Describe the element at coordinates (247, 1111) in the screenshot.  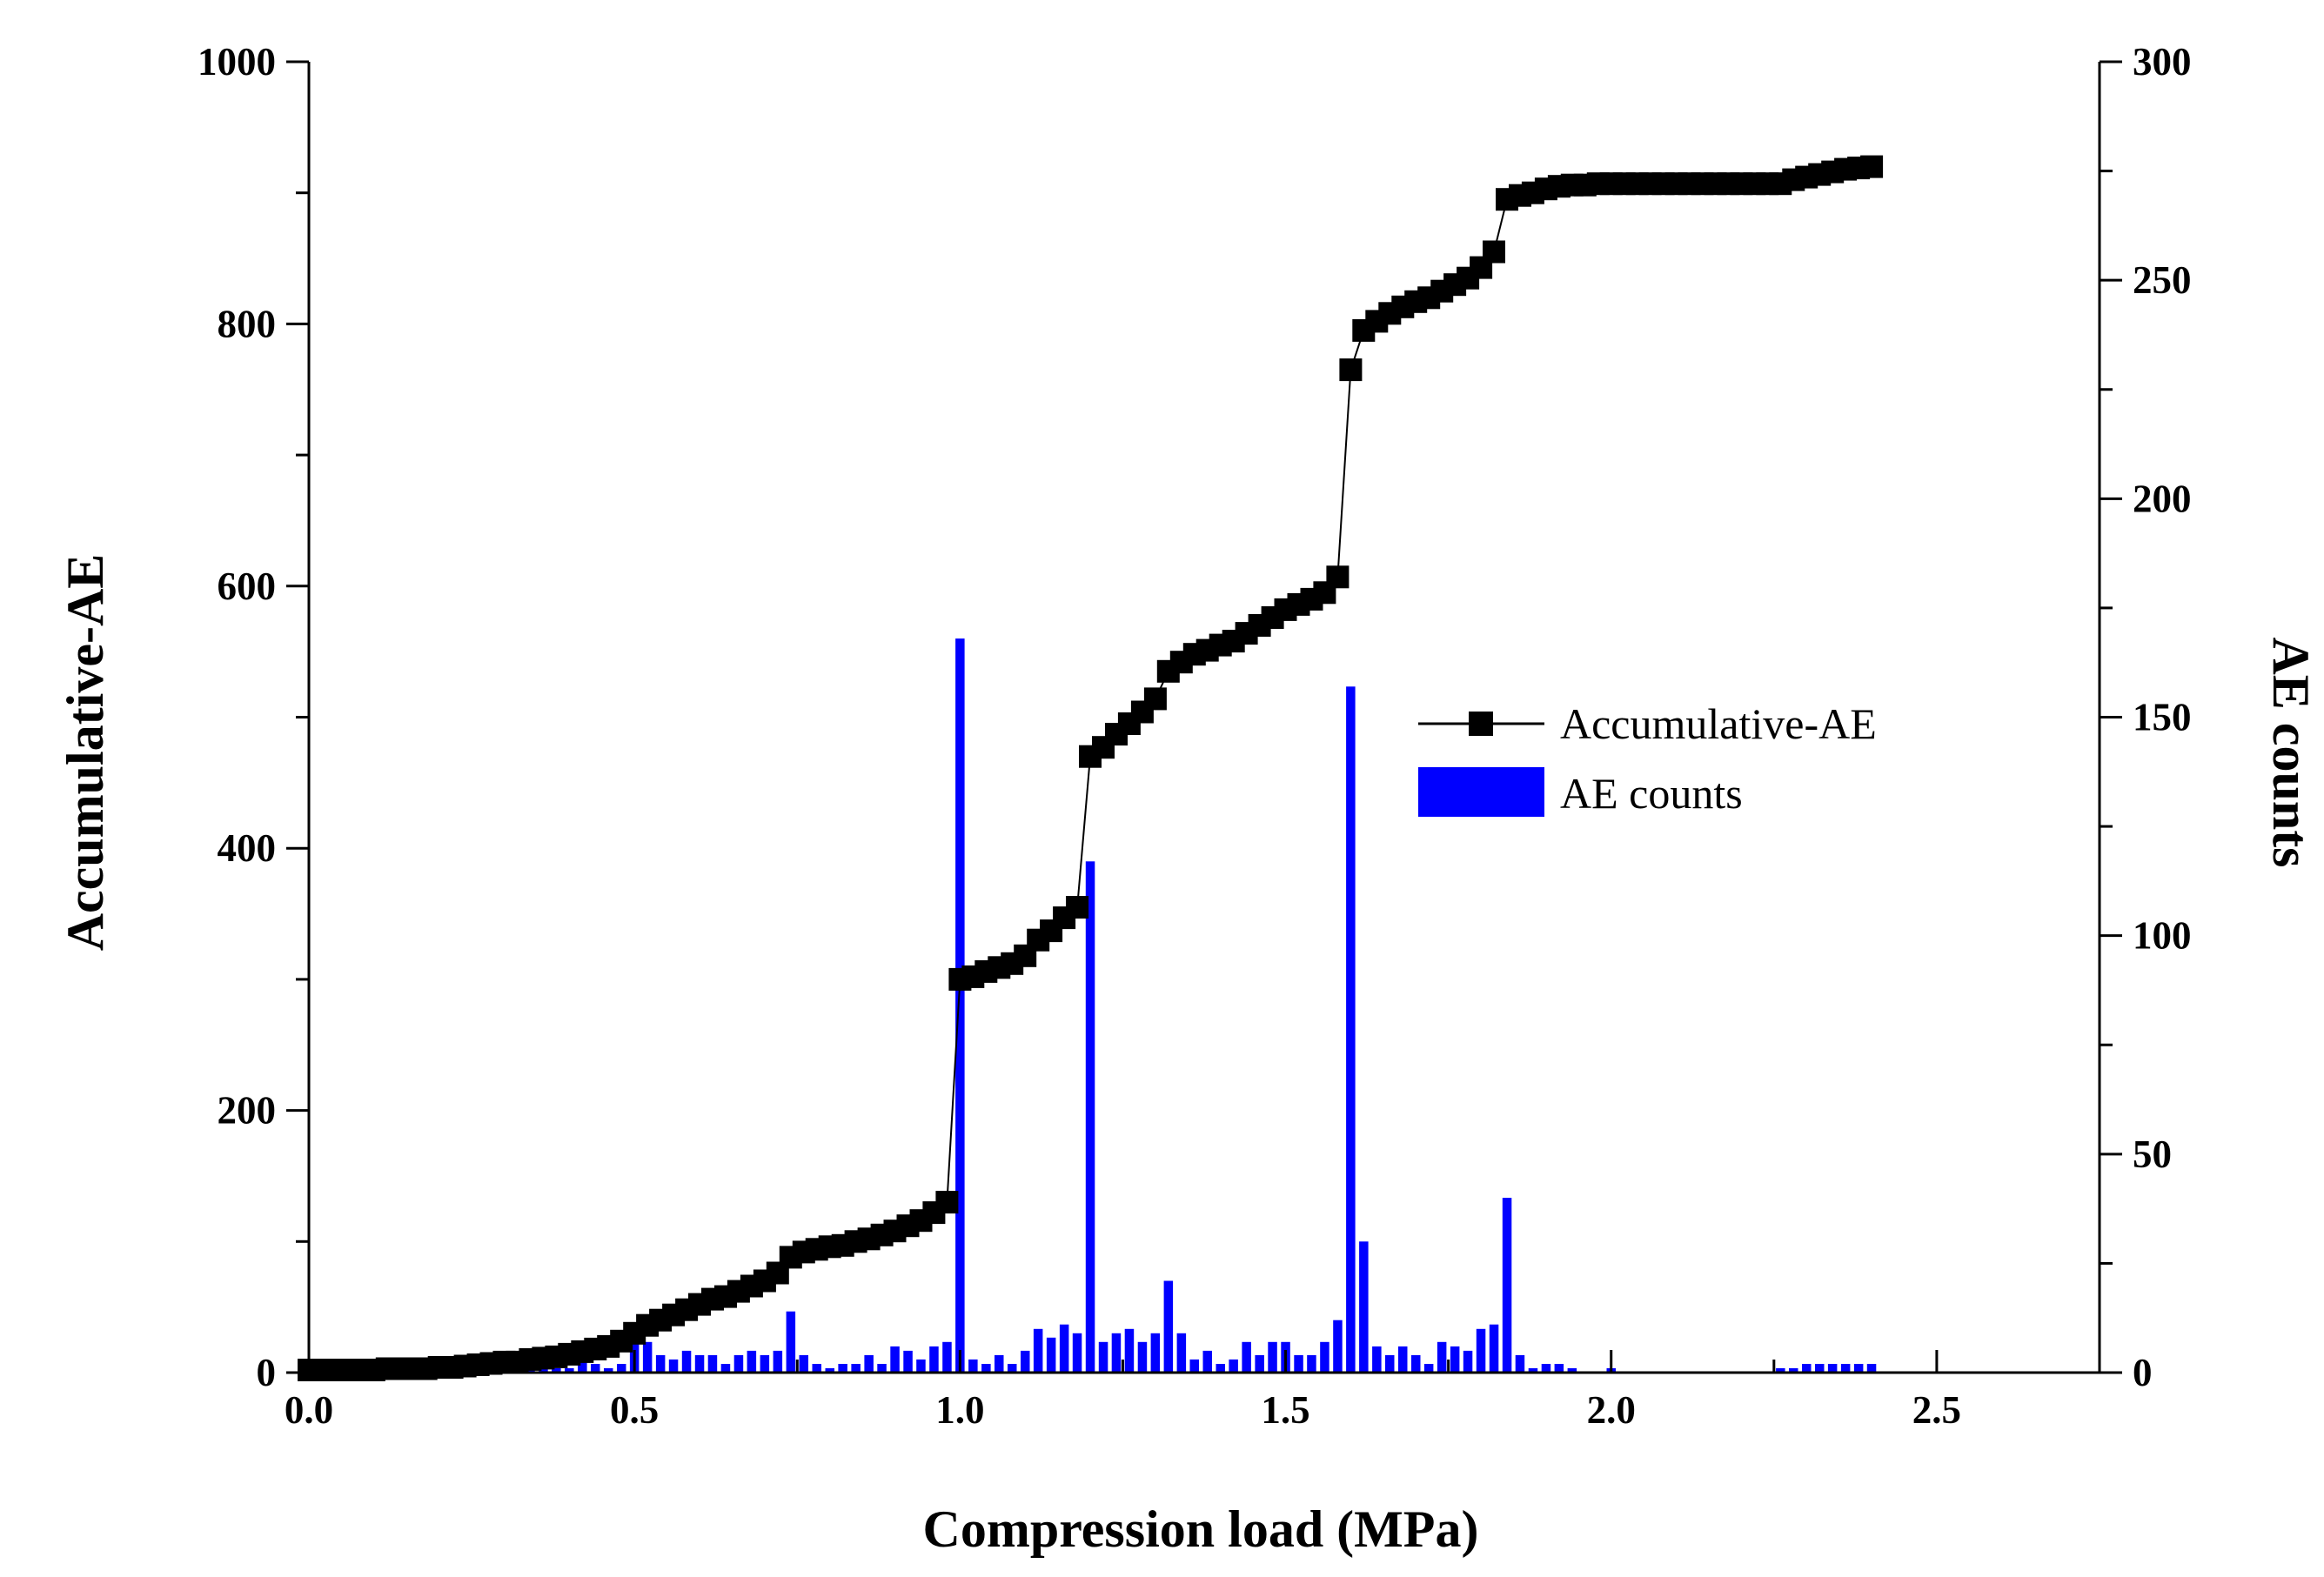
I see `y-left-tick-label: 200` at that location.